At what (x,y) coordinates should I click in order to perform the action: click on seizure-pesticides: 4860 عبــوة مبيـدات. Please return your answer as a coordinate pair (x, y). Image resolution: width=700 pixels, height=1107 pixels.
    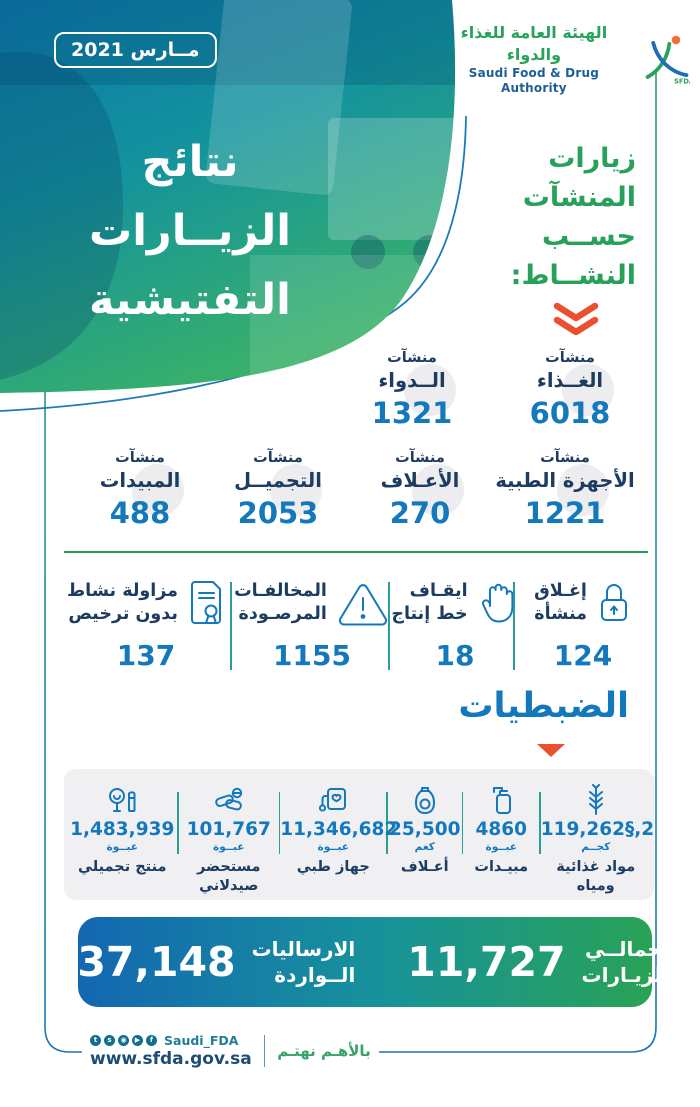
    Looking at the image, I should click on (501, 830).